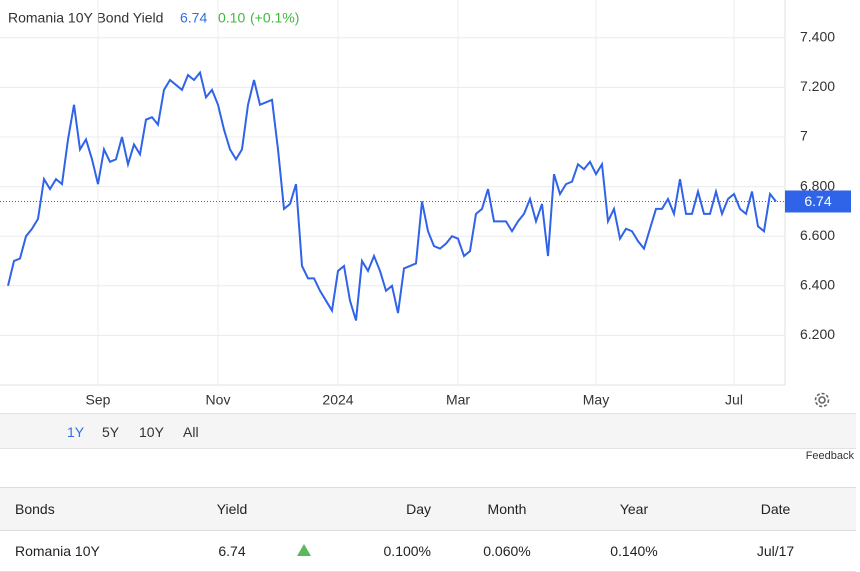  Describe the element at coordinates (274, 18) in the screenshot. I see `change-pct: (+0.1%)` at that location.